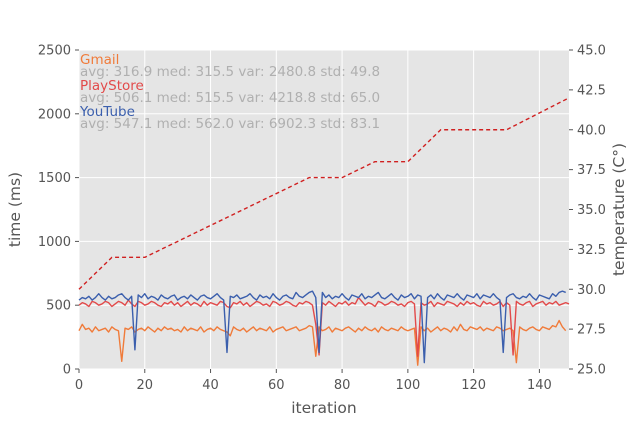 The width and height of the screenshot is (633, 422). What do you see at coordinates (323, 408) in the screenshot?
I see `x-axis-label: iteration` at bounding box center [323, 408].